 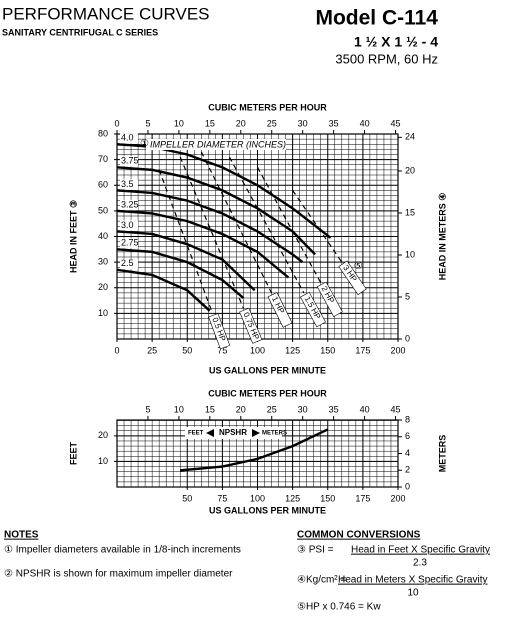 What do you see at coordinates (187, 498) in the screenshot?
I see `x-tick-label: 50` at bounding box center [187, 498].